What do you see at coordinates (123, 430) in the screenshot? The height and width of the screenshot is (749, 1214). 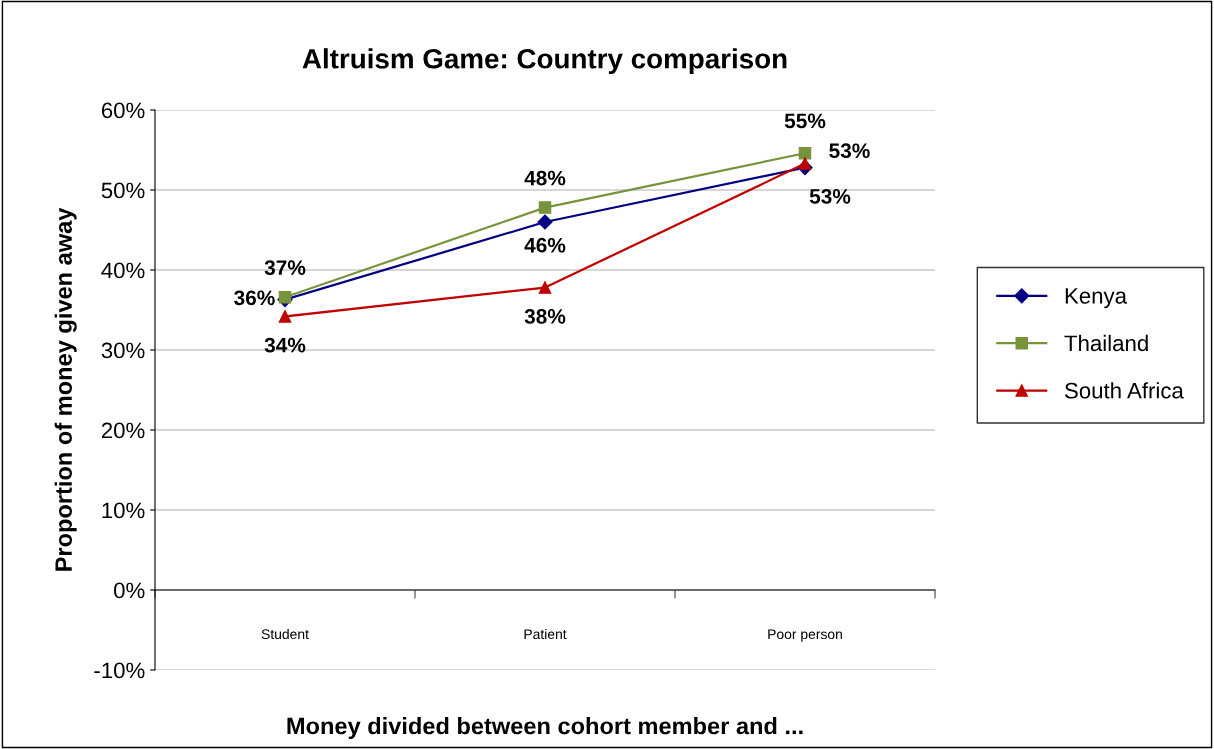 I see `y-tick-label: 20%` at bounding box center [123, 430].